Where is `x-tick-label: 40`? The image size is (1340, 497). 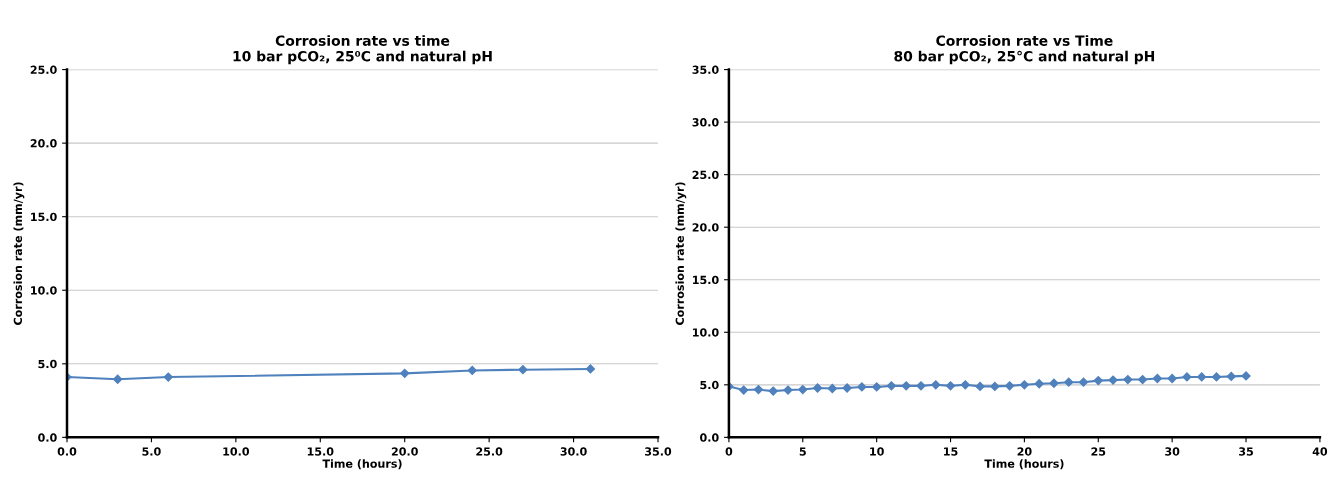 x-tick-label: 40 is located at coordinates (1320, 451).